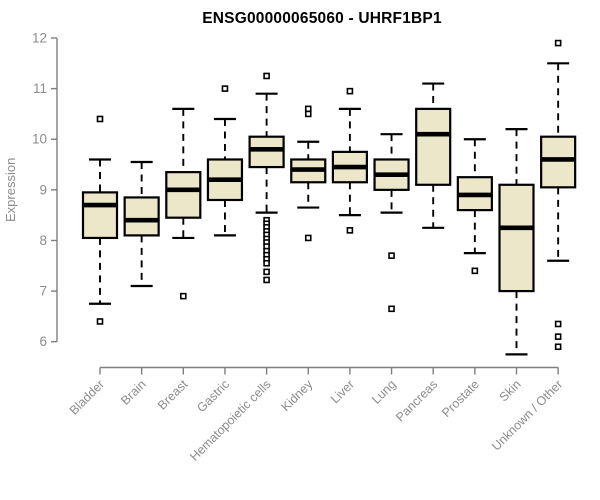 The image size is (600, 500). I want to click on chart-title: ENSG00000065060 - UHRF1BP1, so click(322, 18).